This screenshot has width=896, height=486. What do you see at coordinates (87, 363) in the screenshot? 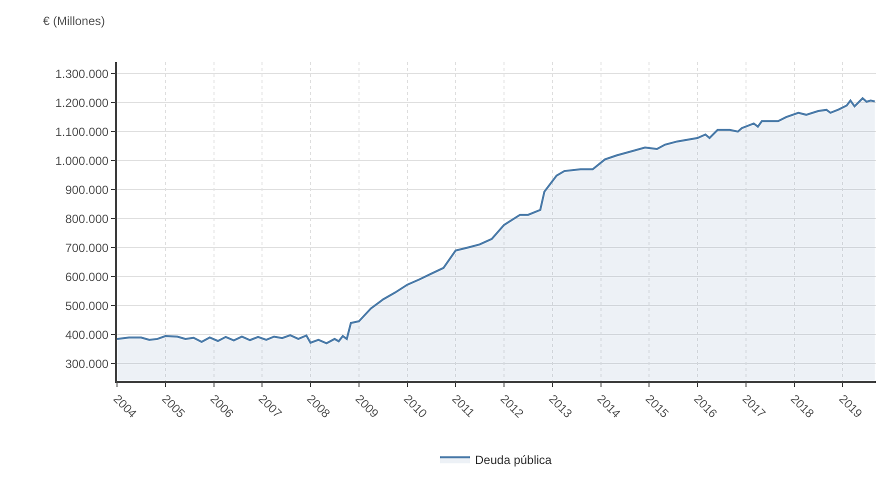
I see `y-tick-label: 300.000` at bounding box center [87, 363].